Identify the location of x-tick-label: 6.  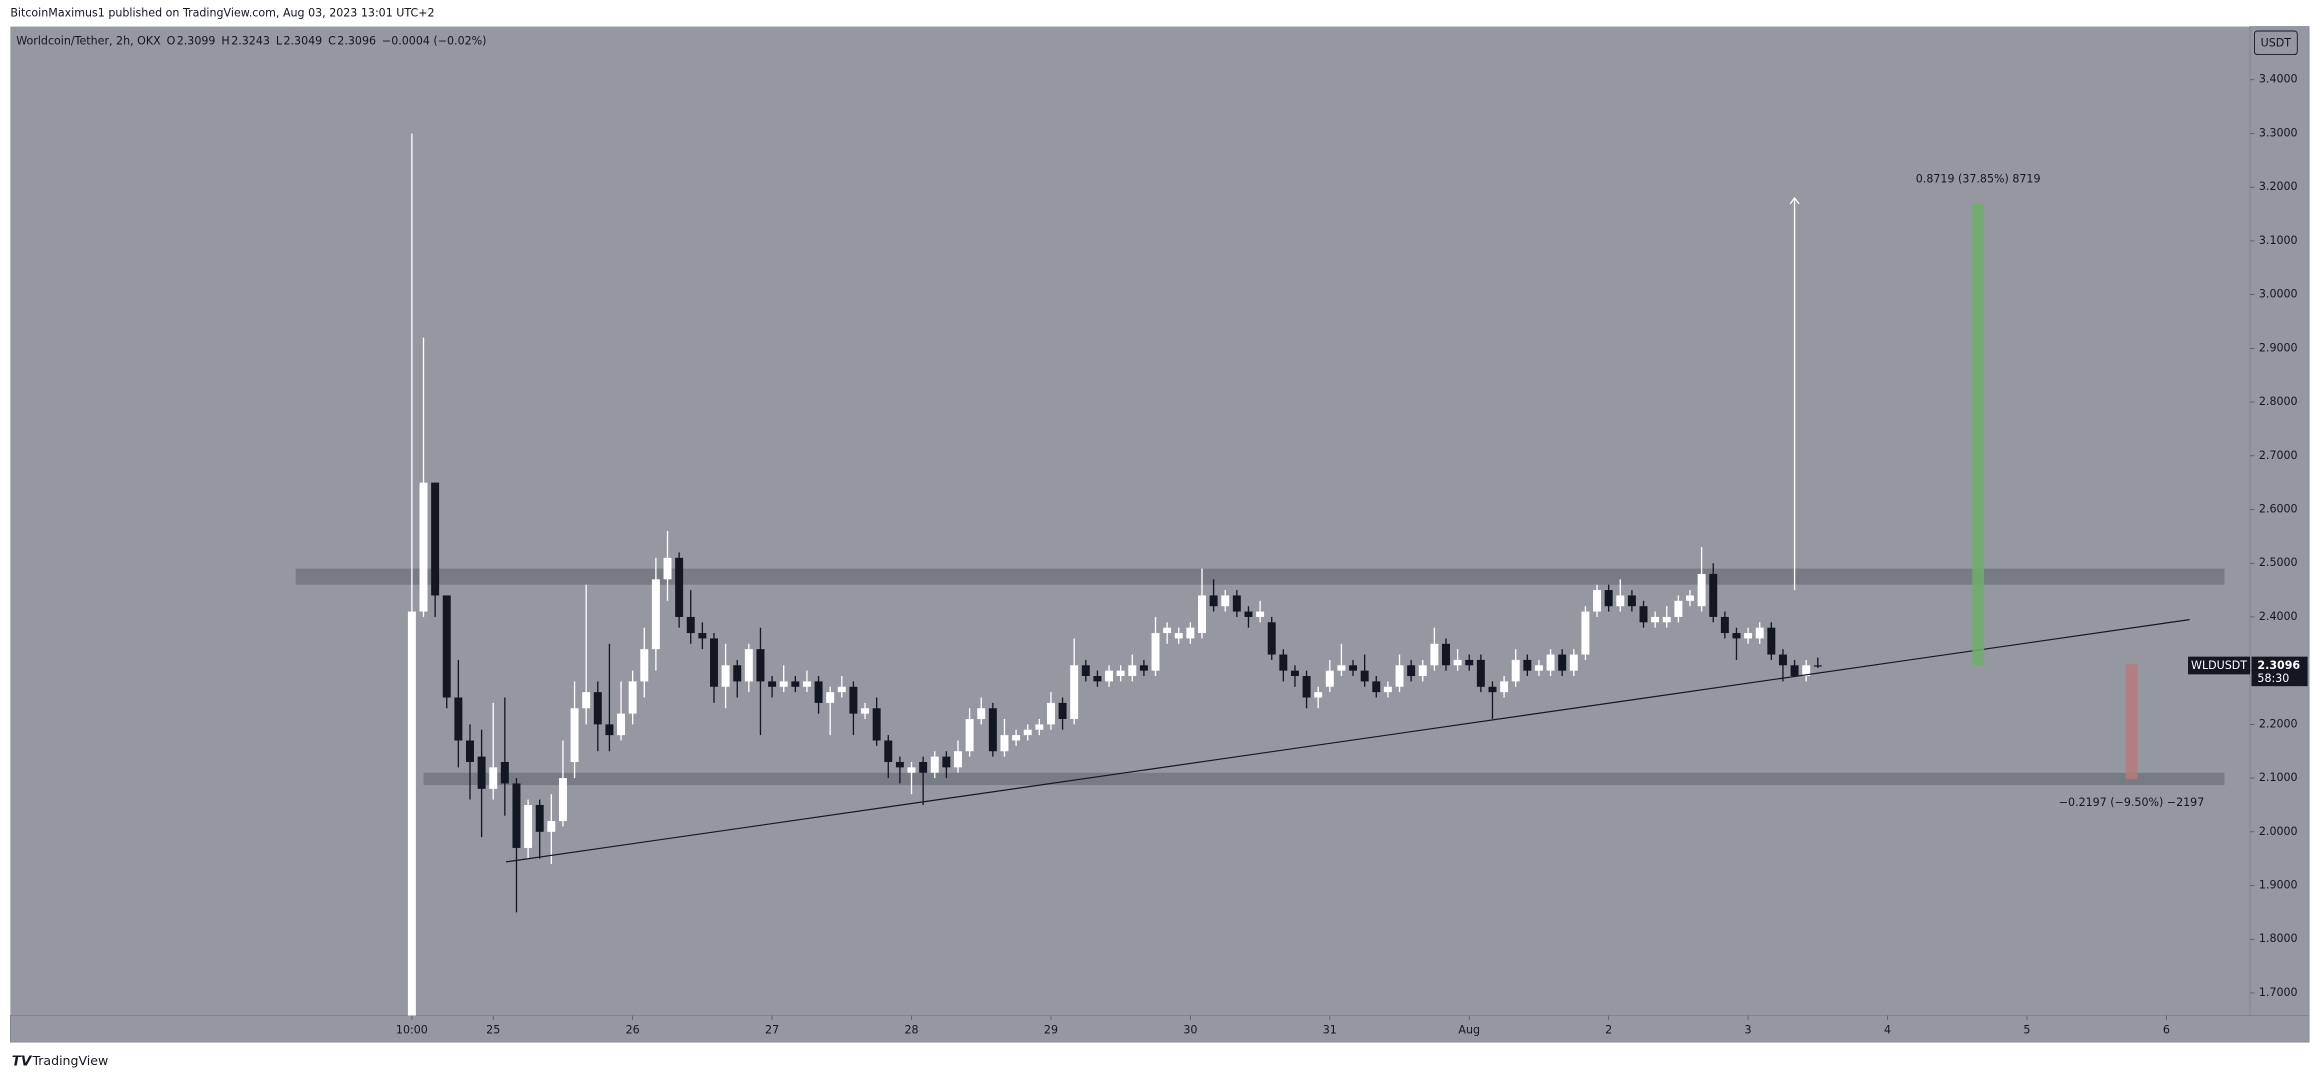
(2166, 1029).